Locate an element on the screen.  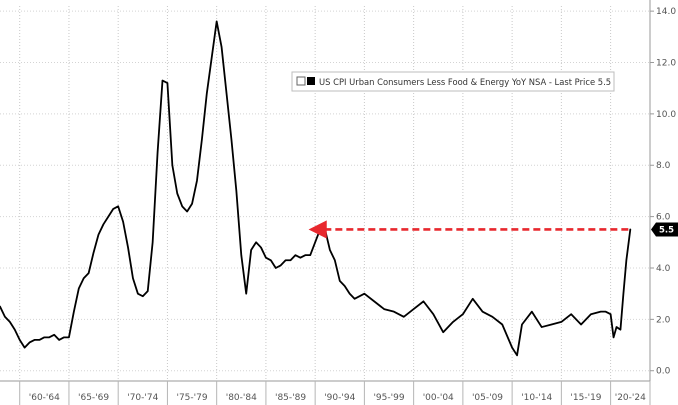
legend-box is located at coordinates (453, 81).